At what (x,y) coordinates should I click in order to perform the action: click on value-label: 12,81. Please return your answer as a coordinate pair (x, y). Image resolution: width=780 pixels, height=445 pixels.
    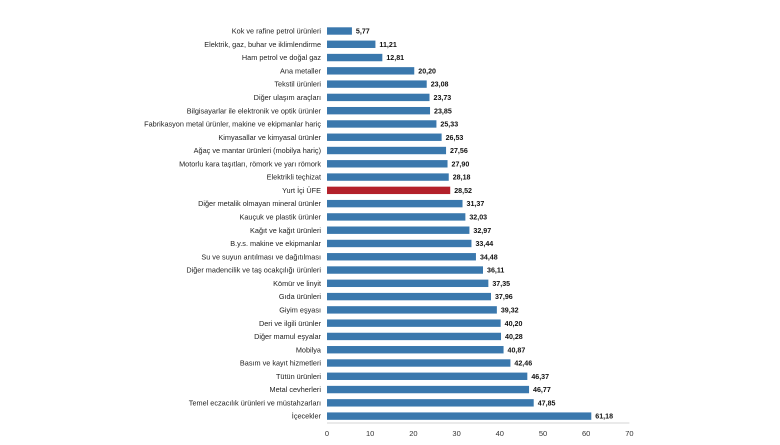
    Looking at the image, I should click on (395, 58).